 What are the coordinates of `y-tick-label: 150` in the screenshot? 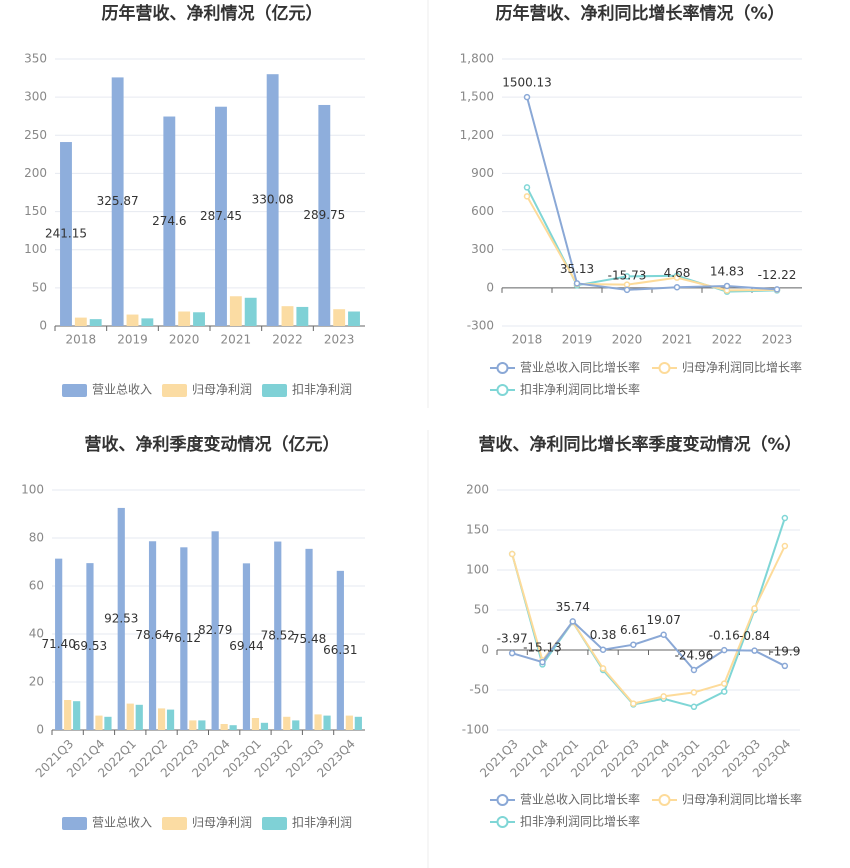 It's located at (35, 211).